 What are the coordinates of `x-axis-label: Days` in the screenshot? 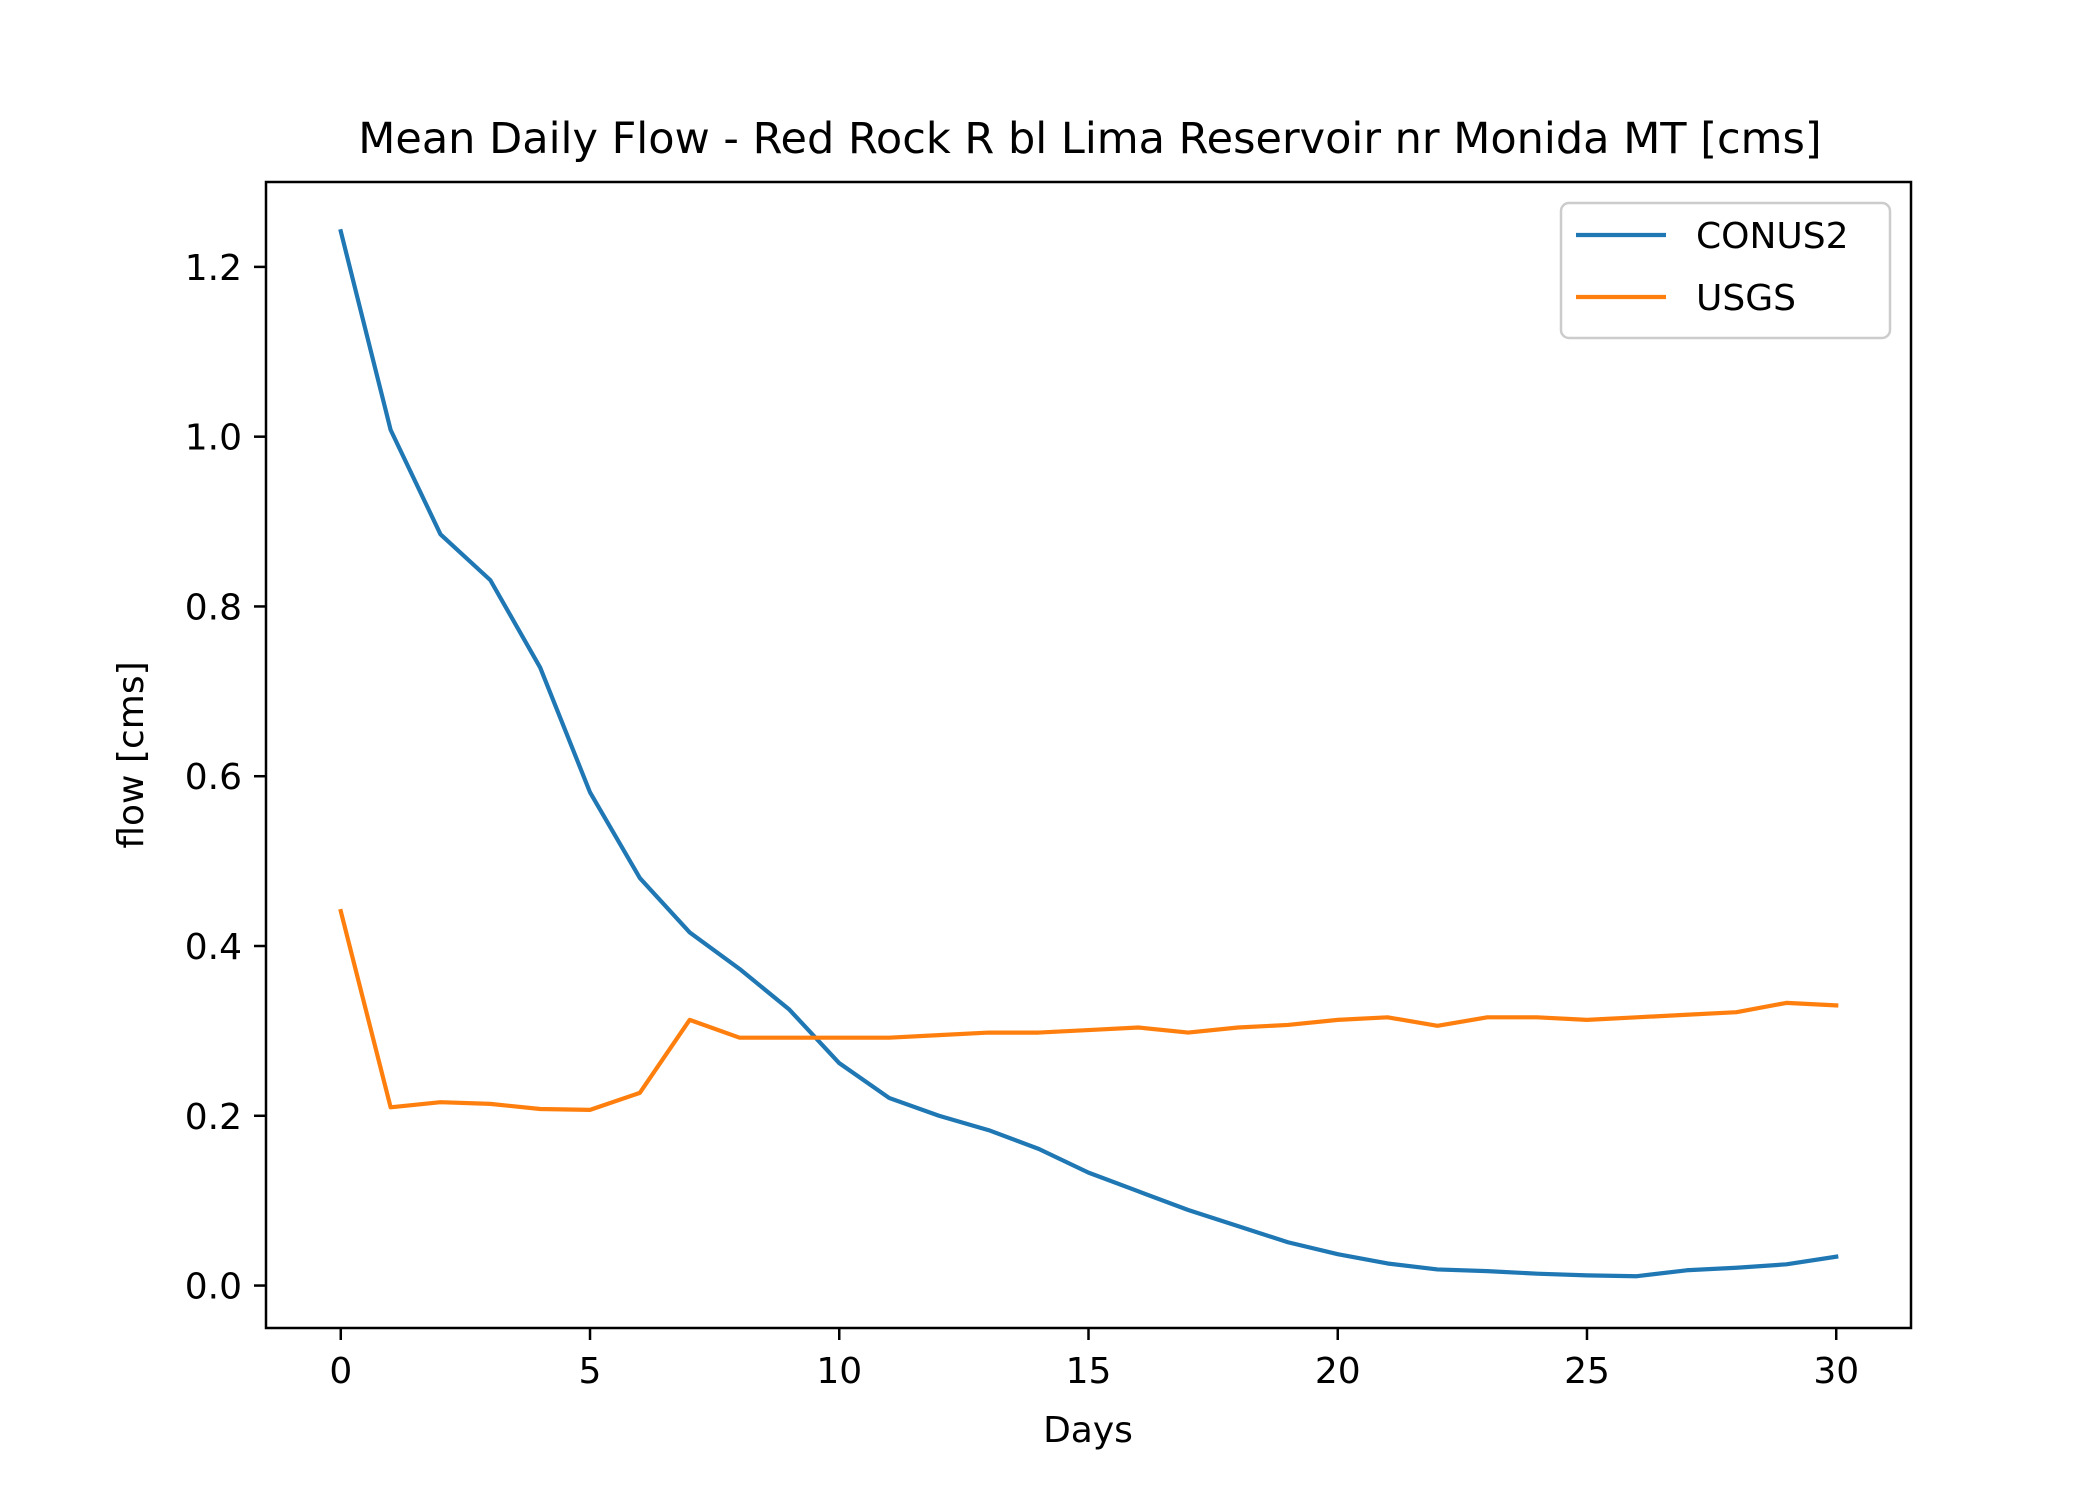 It's located at (1088, 1430).